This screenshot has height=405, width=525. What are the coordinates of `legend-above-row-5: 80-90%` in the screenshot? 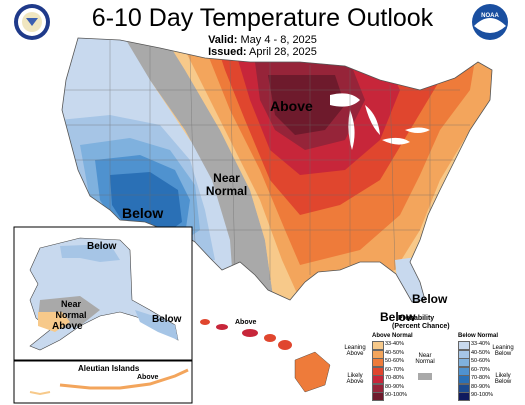 It's located at (392, 388).